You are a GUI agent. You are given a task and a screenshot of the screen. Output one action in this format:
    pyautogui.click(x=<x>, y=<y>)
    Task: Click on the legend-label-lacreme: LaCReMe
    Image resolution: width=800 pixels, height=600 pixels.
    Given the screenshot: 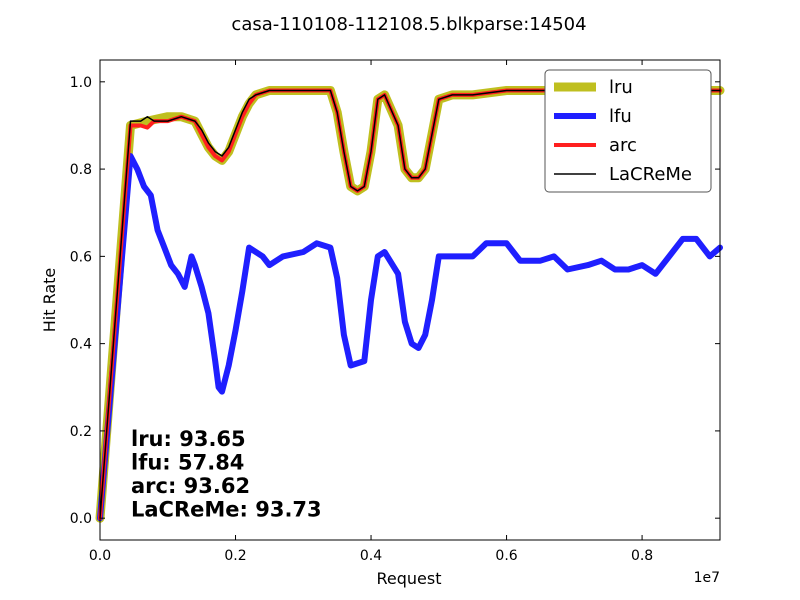 What is the action you would take?
    pyautogui.click(x=650, y=174)
    